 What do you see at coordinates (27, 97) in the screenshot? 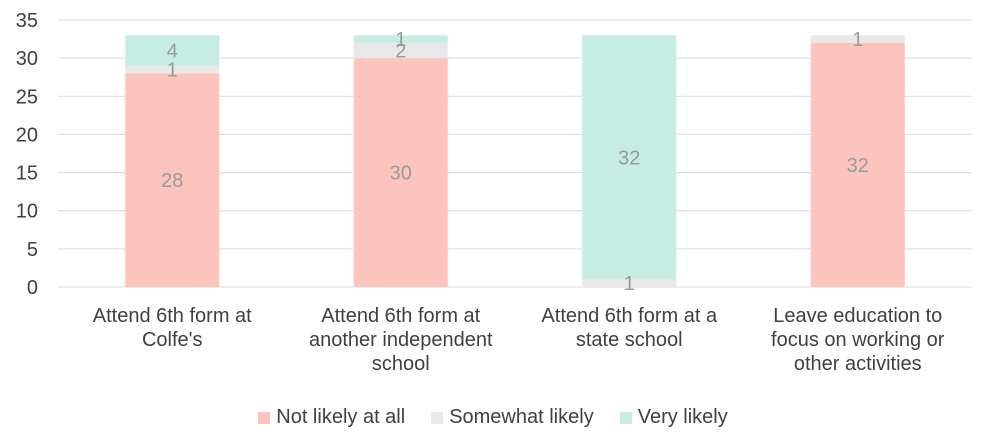
I see `y-tick-label: 25` at bounding box center [27, 97].